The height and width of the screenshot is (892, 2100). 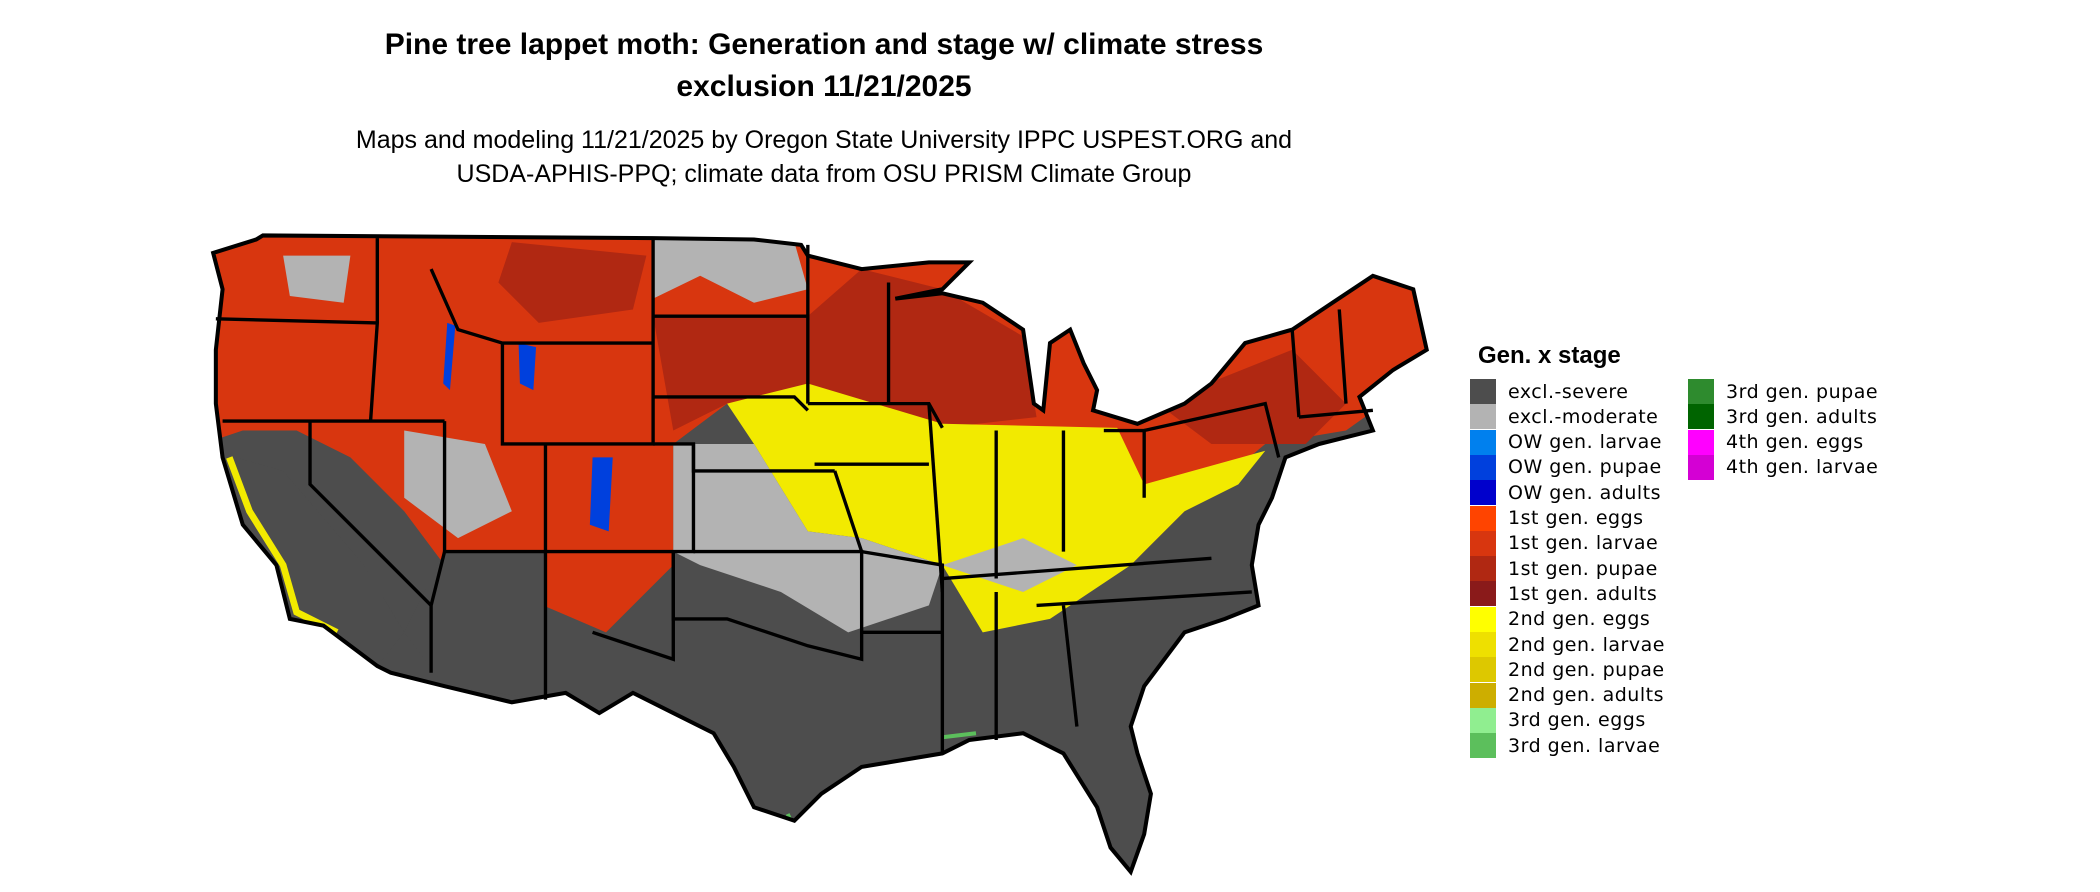 What do you see at coordinates (1586, 644) in the screenshot?
I see `legend-label: 2nd gen. larvae` at bounding box center [1586, 644].